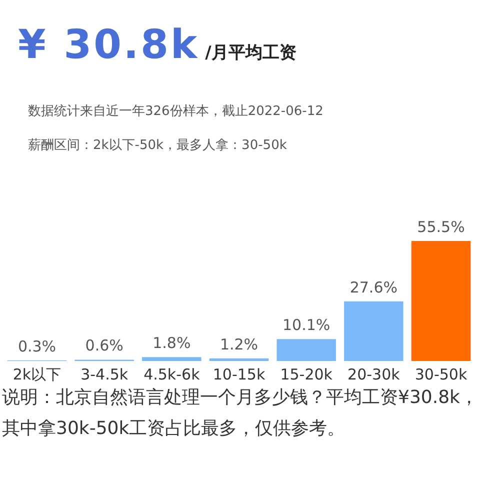  What do you see at coordinates (157, 45) in the screenshot?
I see `chart-title: ¥ 30.8k/月平均工资` at bounding box center [157, 45].